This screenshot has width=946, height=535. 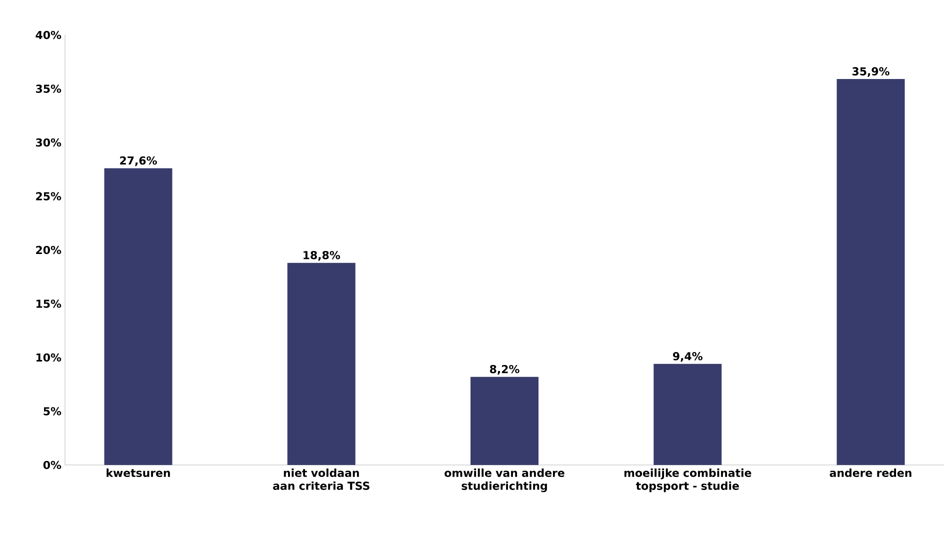 What do you see at coordinates (49, 196) in the screenshot?
I see `y-tick-label: 25%` at bounding box center [49, 196].